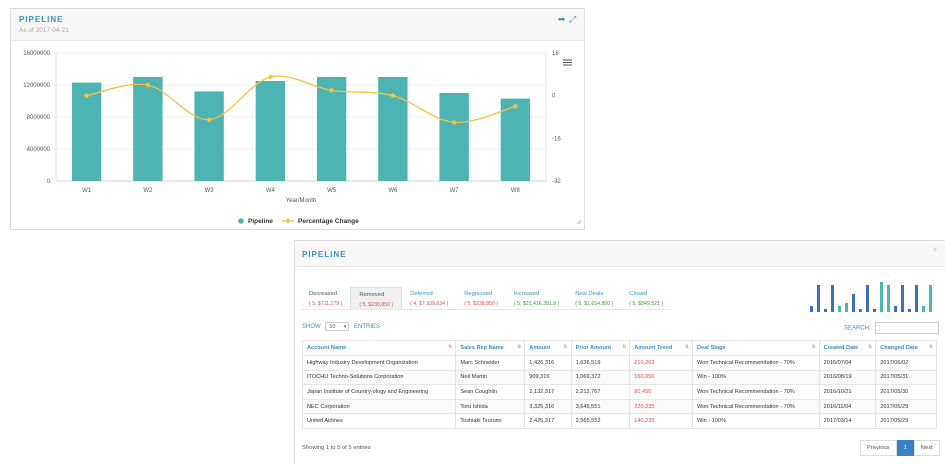 This screenshot has width=945, height=464. I want to click on column-header-amount: Amount ⇅, so click(548, 348).